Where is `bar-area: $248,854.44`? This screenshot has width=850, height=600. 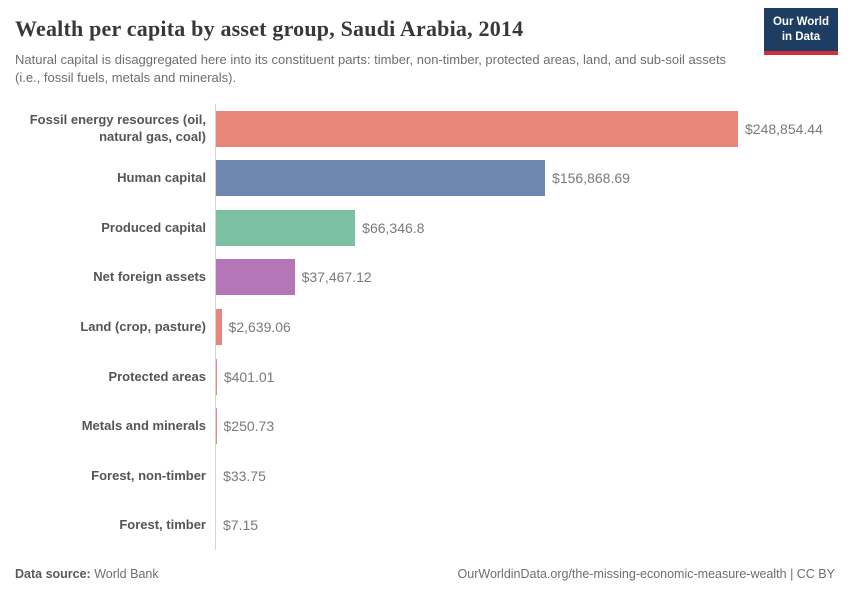
bar-area: $248,854.44 is located at coordinates (525, 128).